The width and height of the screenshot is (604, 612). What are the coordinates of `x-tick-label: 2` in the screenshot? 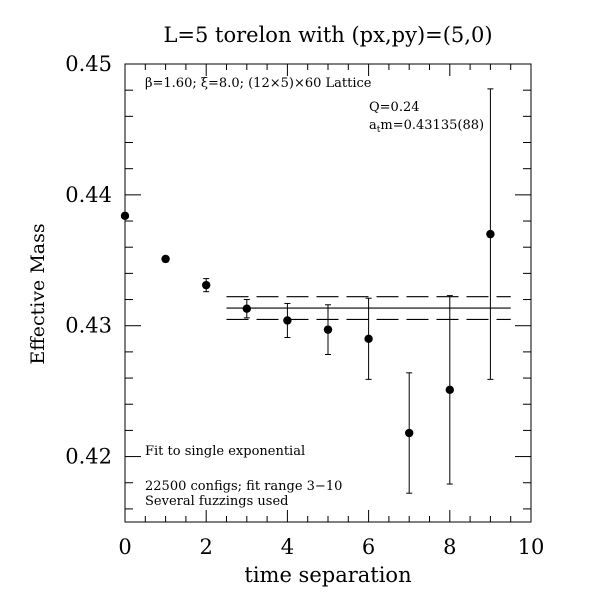 It's located at (206, 547).